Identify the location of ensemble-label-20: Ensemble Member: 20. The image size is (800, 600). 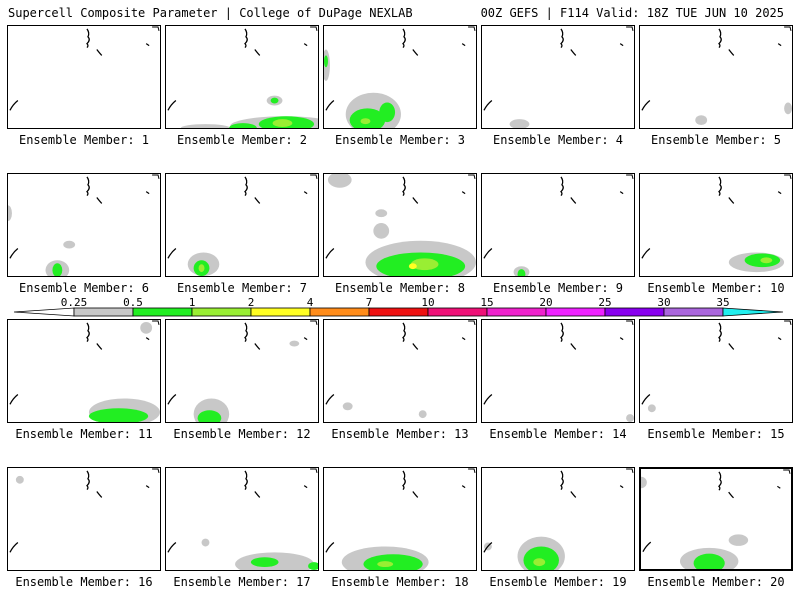
(716, 582).